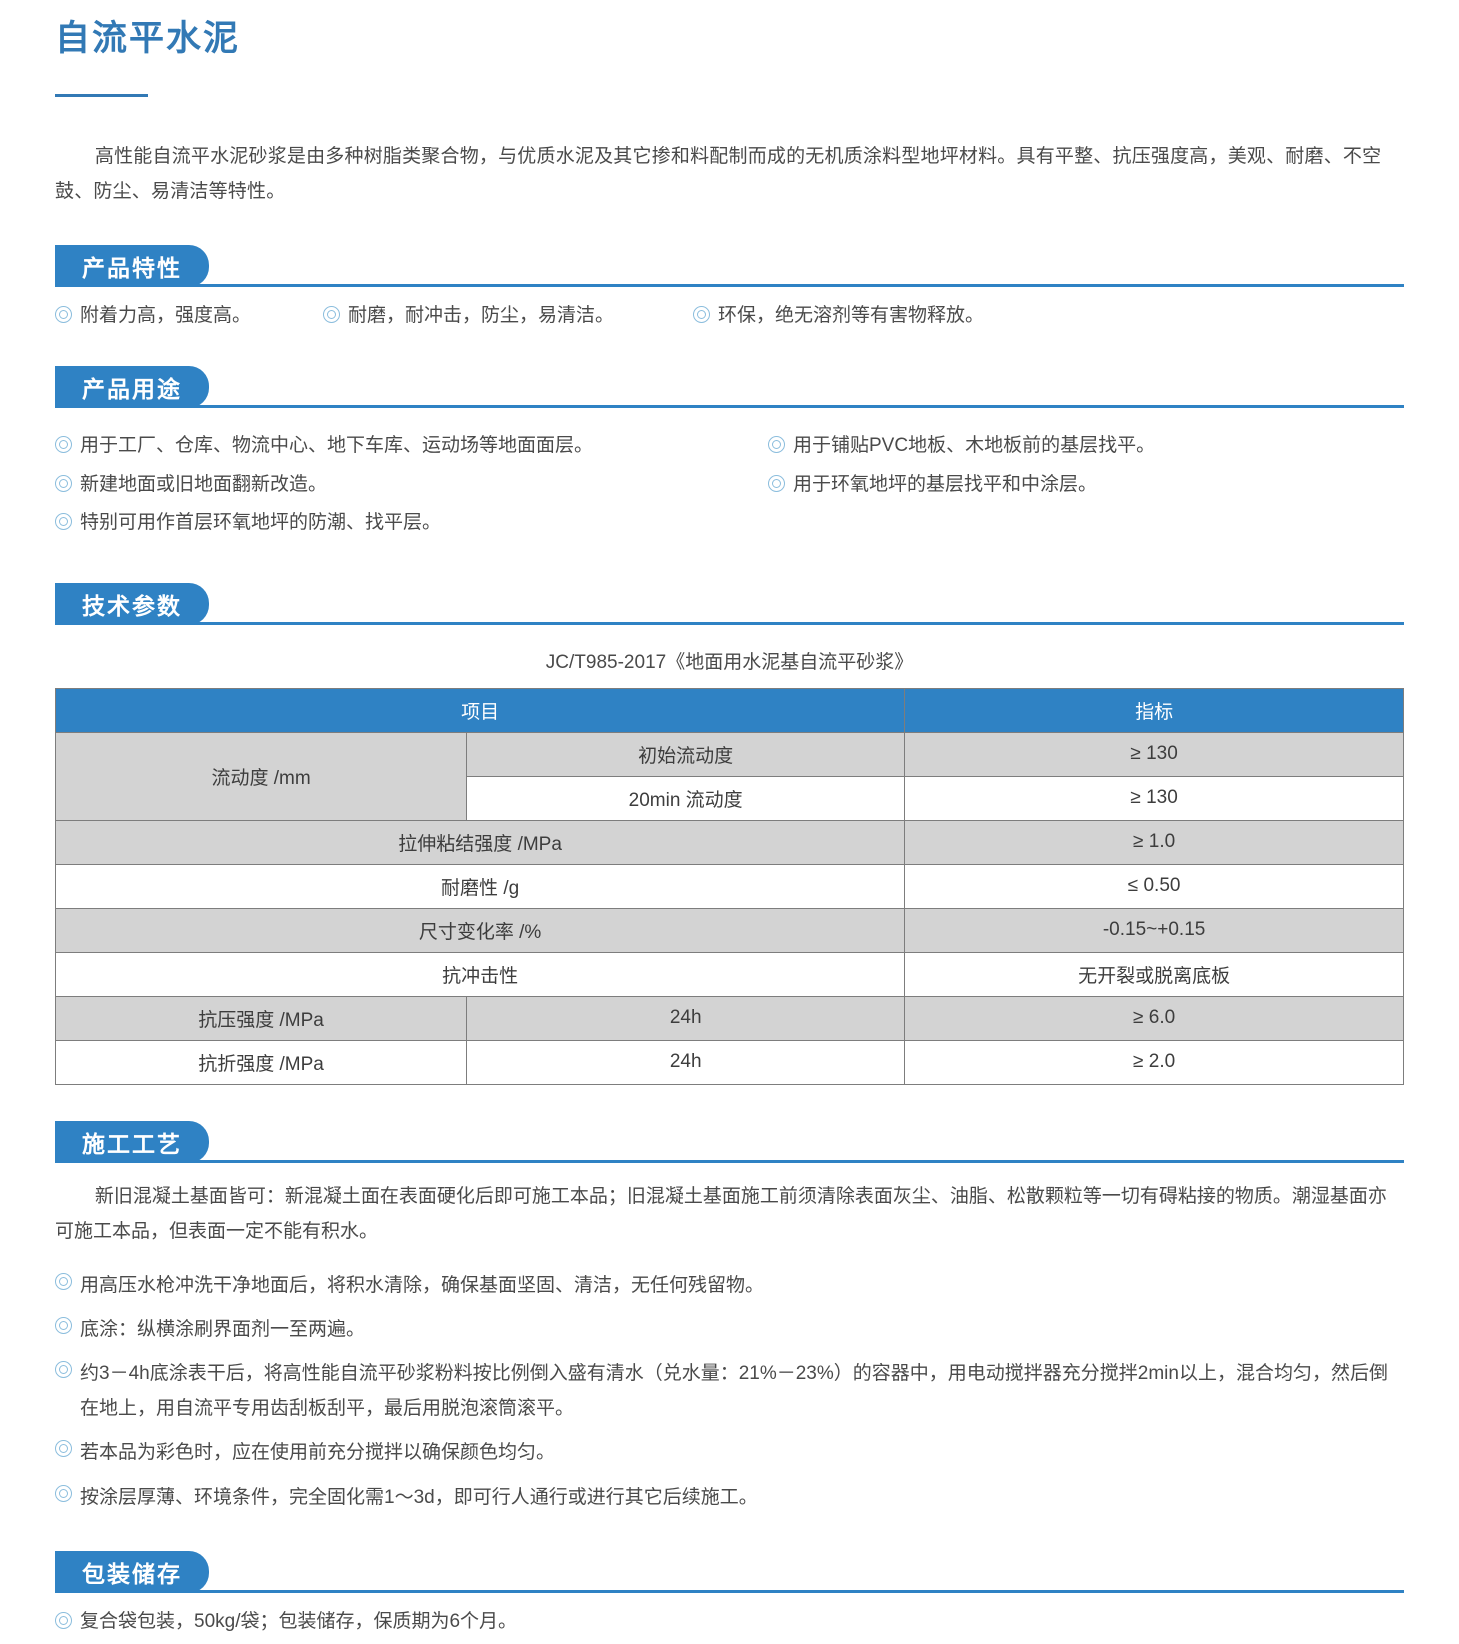  I want to click on process-step-text: 底涂：纵横涂刷界面剂一至两遍。, so click(223, 1329).